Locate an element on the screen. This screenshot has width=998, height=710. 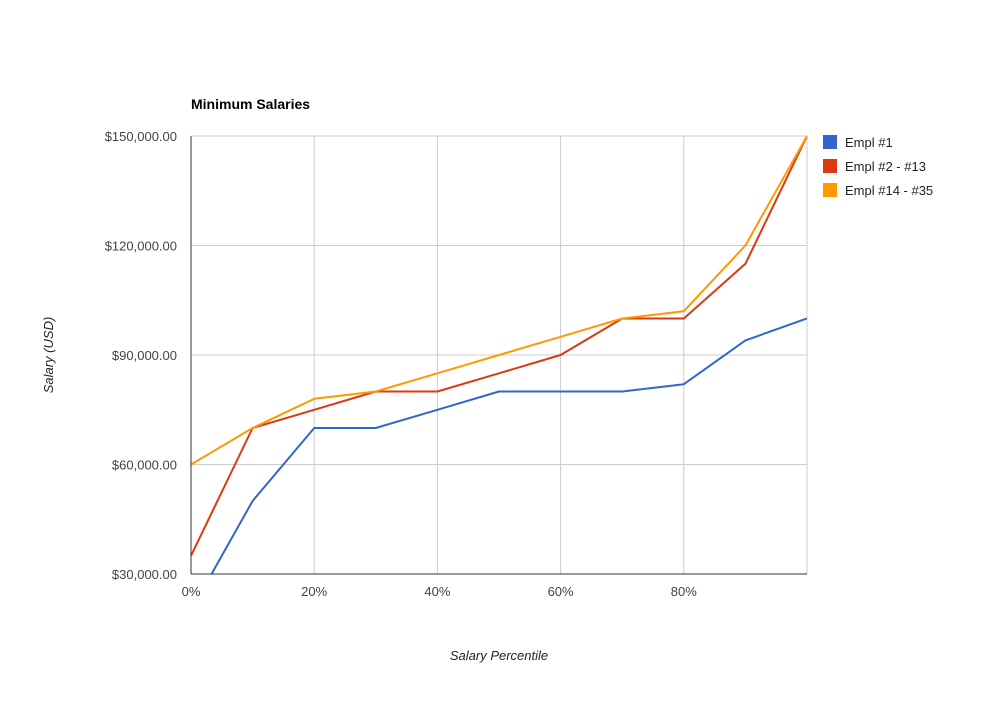
y-axis-title: Salary (USD) is located at coordinates (48, 355).